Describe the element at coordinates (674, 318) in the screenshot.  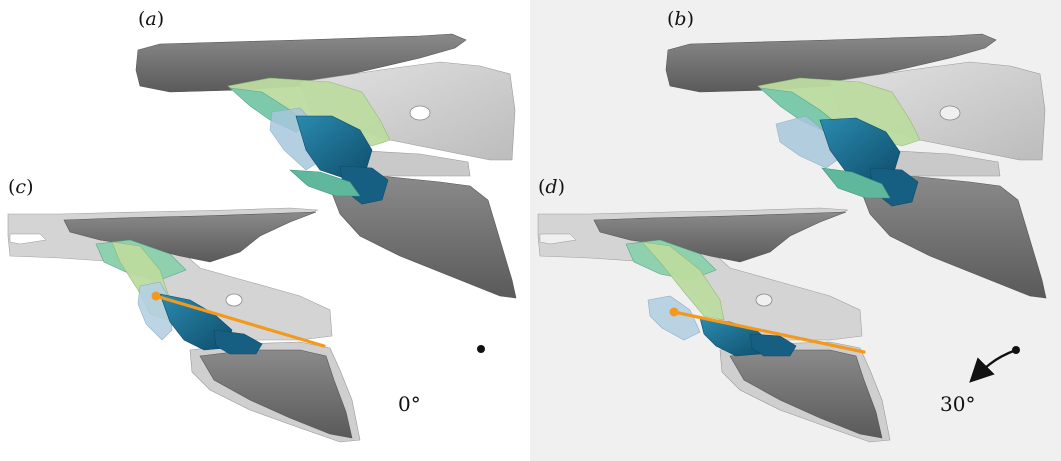
I see `panel-d-light-blue-muscle` at that location.